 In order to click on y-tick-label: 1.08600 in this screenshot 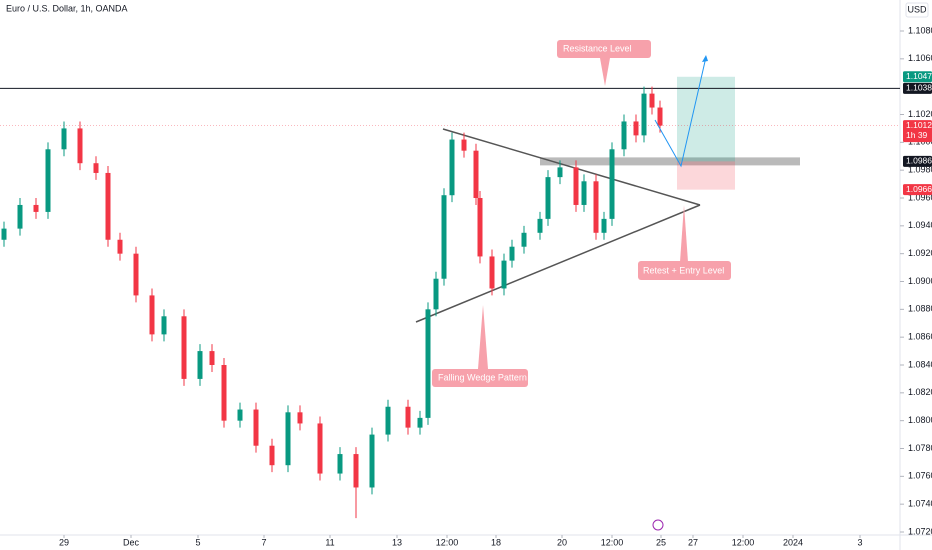, I will do `click(920, 337)`.